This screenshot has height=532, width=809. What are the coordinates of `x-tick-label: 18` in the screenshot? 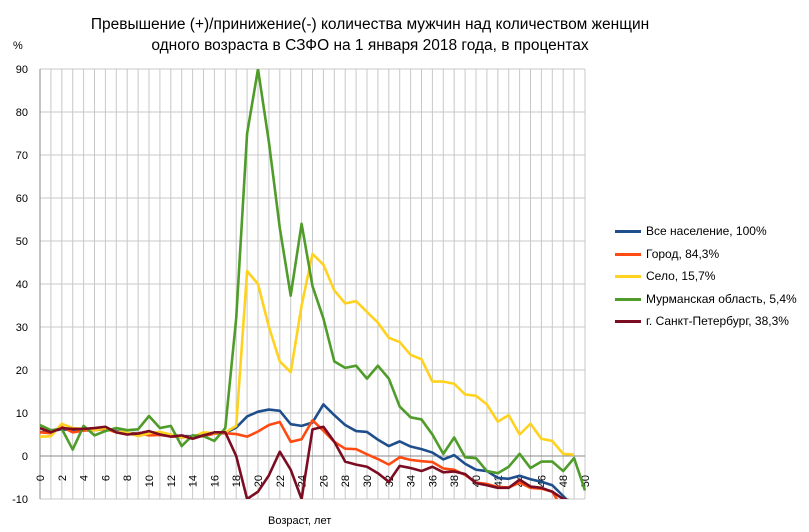 It's located at (237, 481).